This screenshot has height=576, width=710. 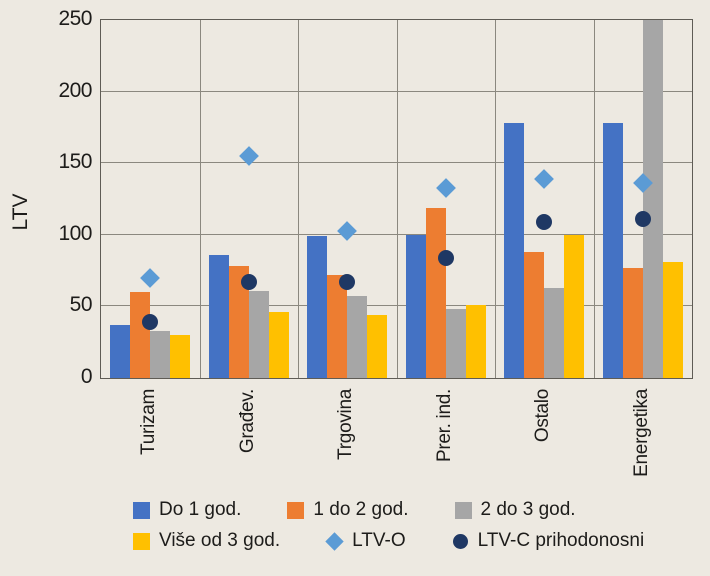 I want to click on y-tick-250: 250, so click(x=75, y=18).